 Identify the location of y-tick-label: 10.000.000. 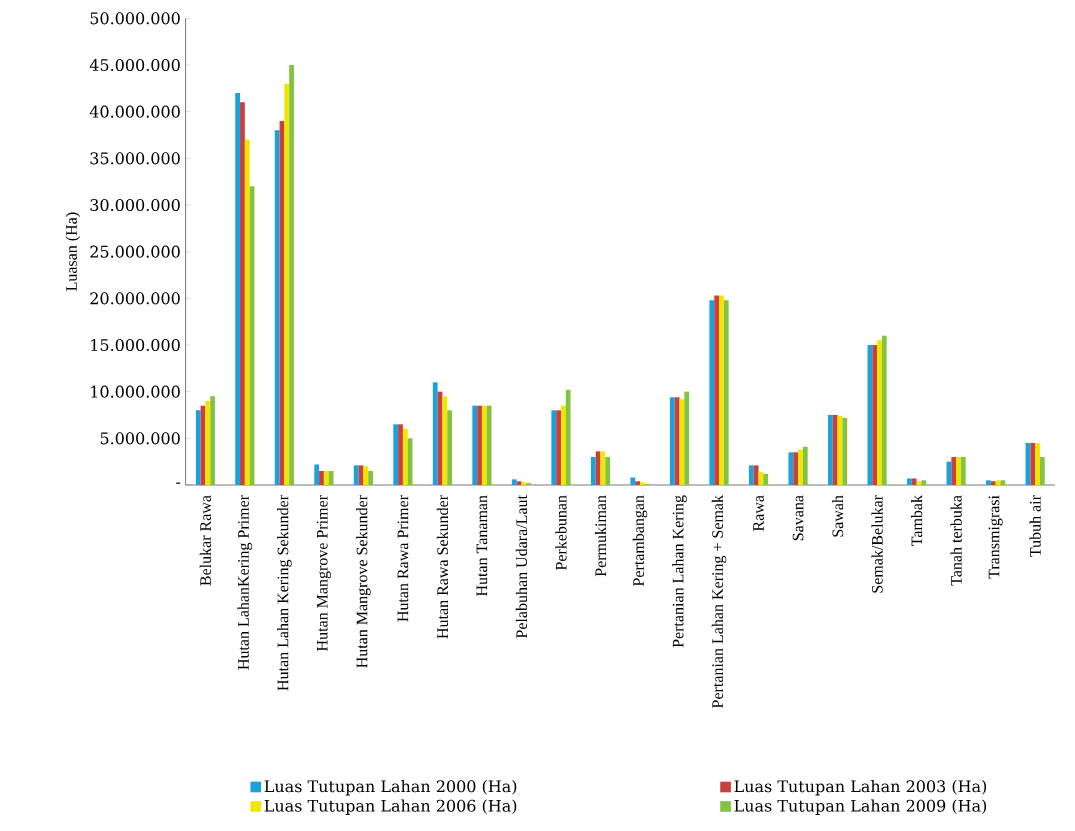
(135, 391).